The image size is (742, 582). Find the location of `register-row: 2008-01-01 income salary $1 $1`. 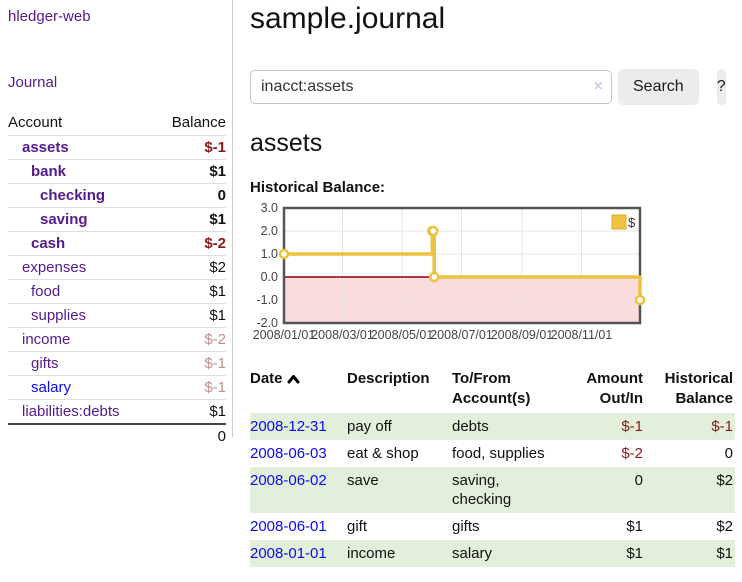

register-row: 2008-01-01 income salary $1 $1 is located at coordinates (492, 553).